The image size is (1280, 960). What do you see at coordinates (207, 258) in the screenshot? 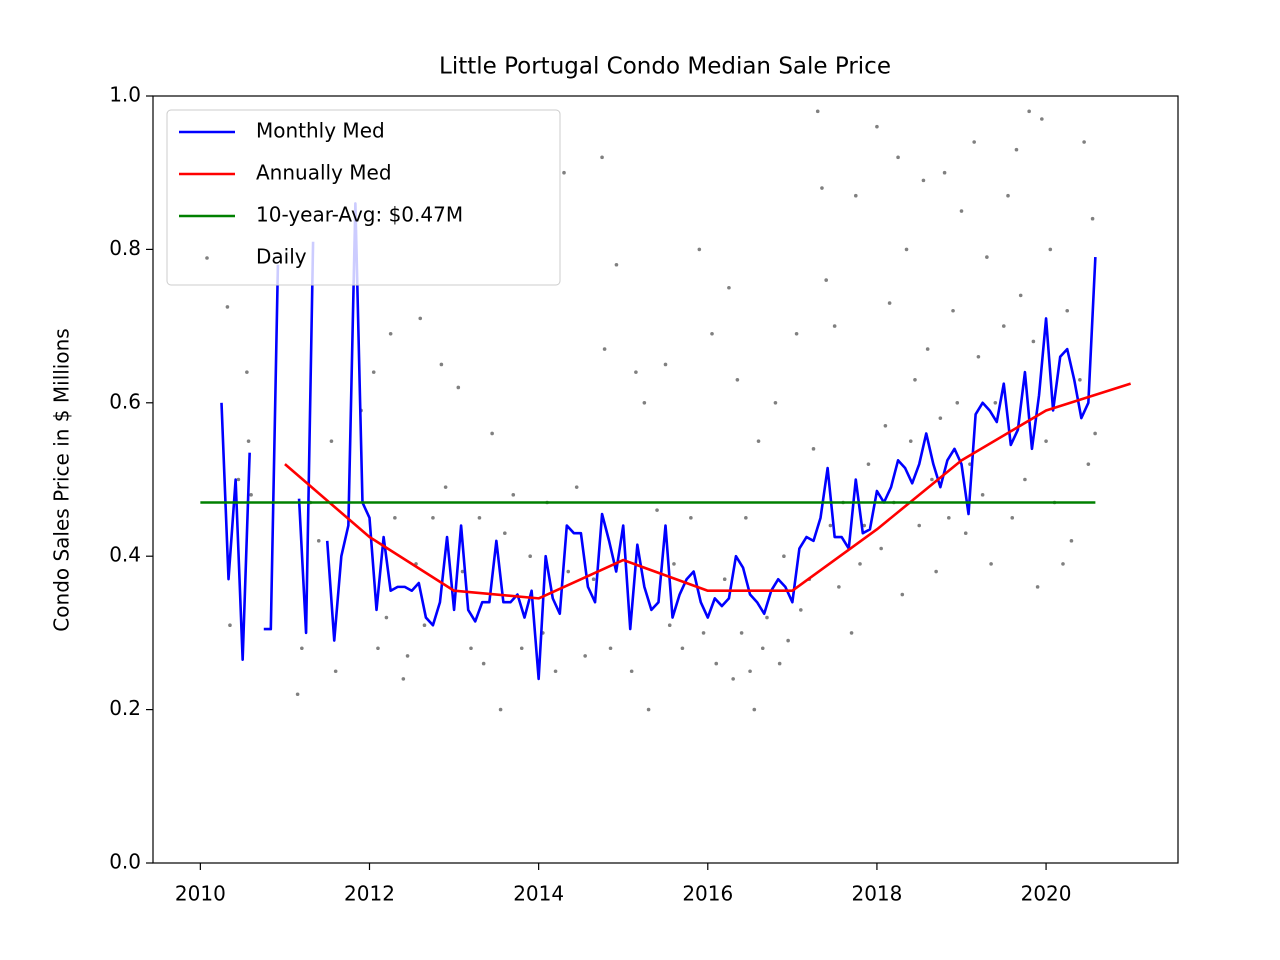
I see `legend-marker` at bounding box center [207, 258].